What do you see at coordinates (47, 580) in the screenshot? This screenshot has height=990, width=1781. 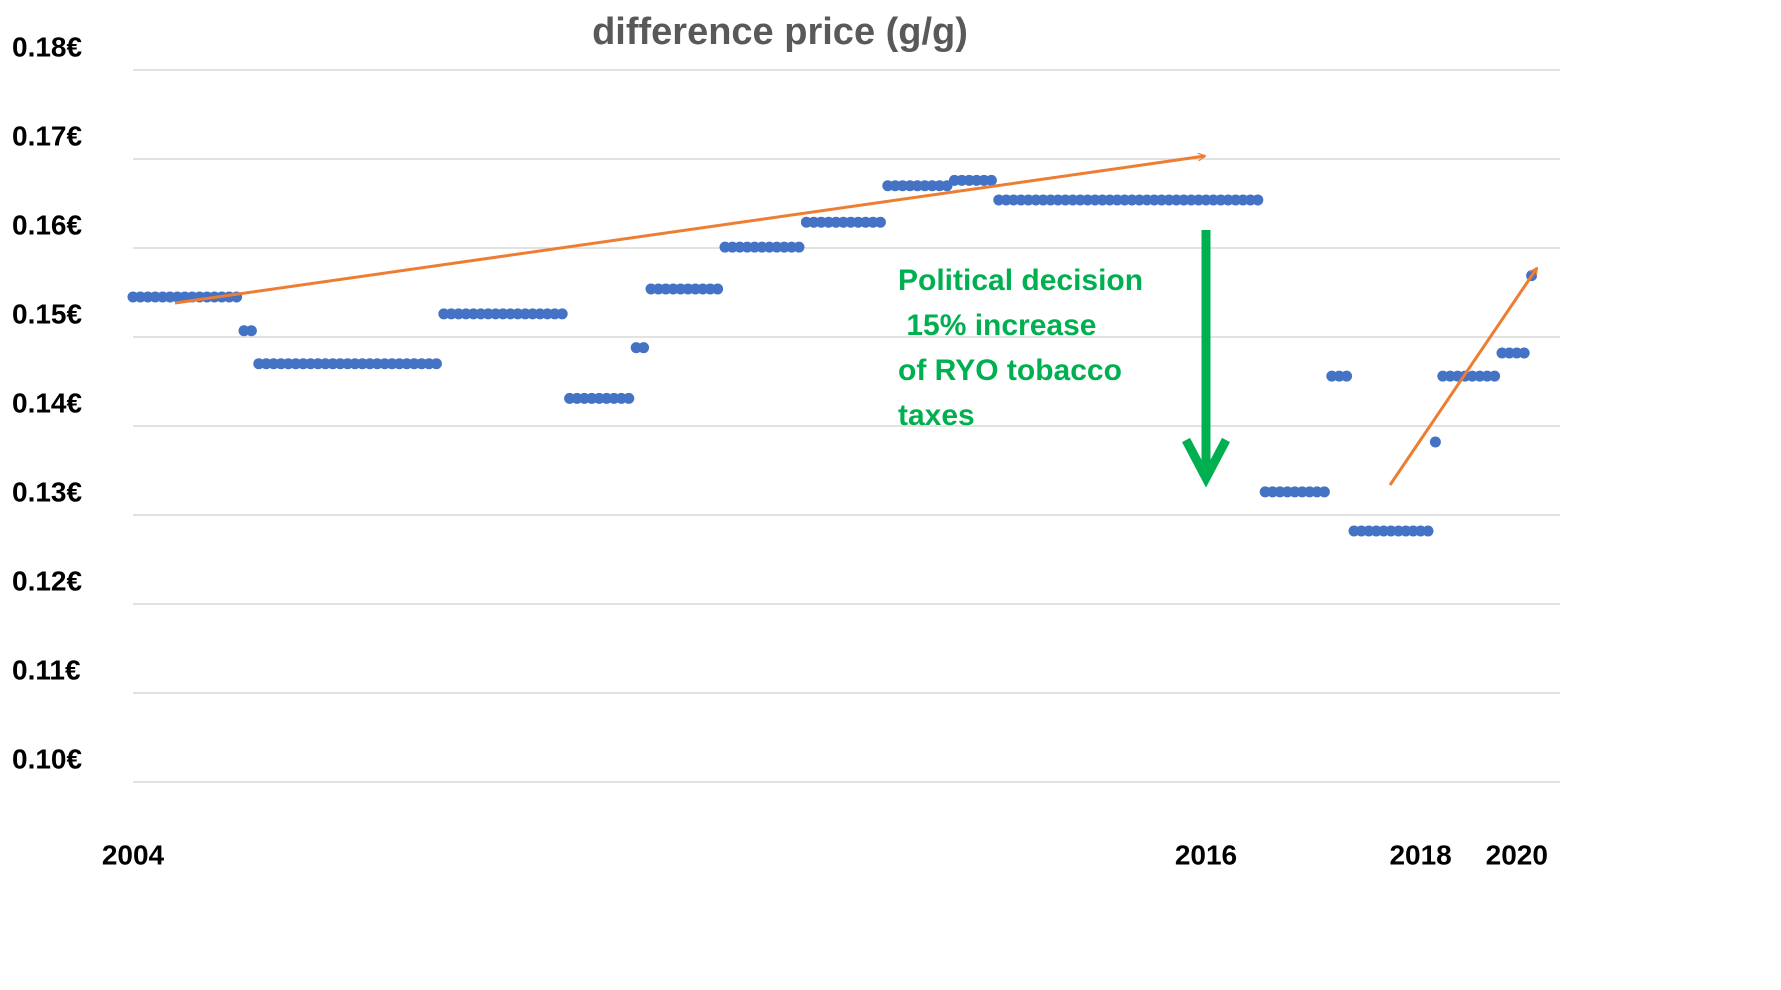 I see `y-tick-label: 0.12€` at bounding box center [47, 580].